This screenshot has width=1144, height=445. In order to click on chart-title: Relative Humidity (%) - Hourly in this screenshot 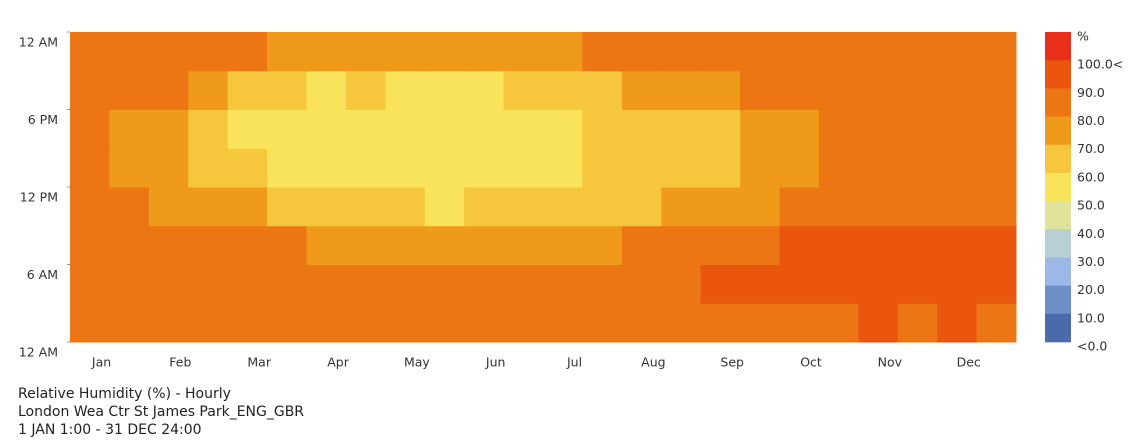, I will do `click(124, 394)`.